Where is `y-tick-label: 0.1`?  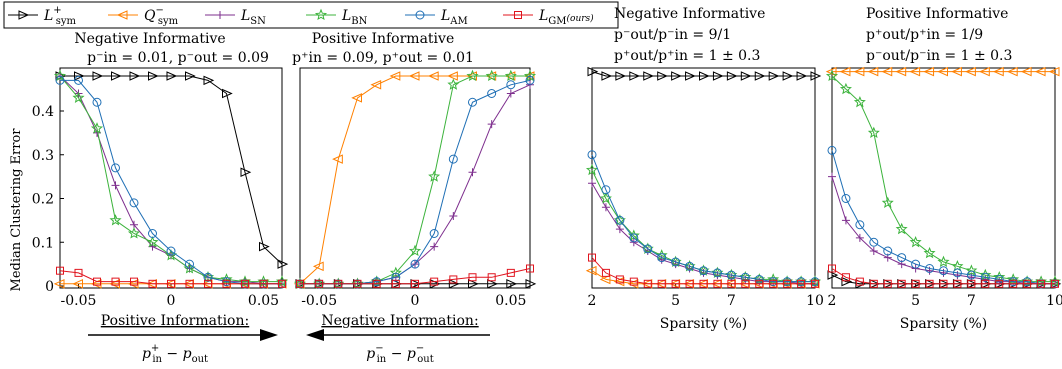
y-tick-label: 0.1 is located at coordinates (43, 243).